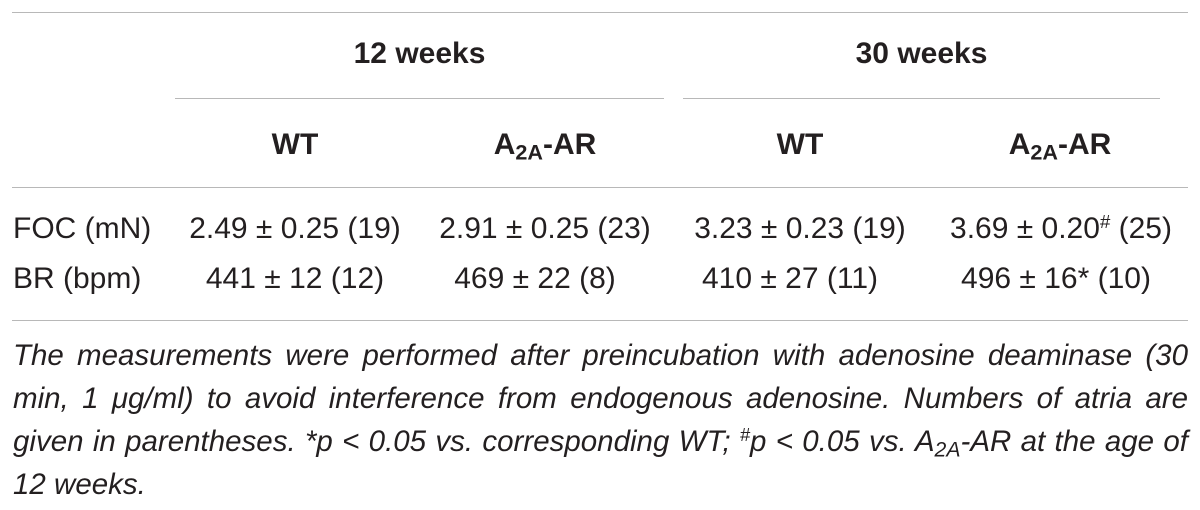  I want to click on col-header-a2a-12: A2A-AR, so click(545, 146).